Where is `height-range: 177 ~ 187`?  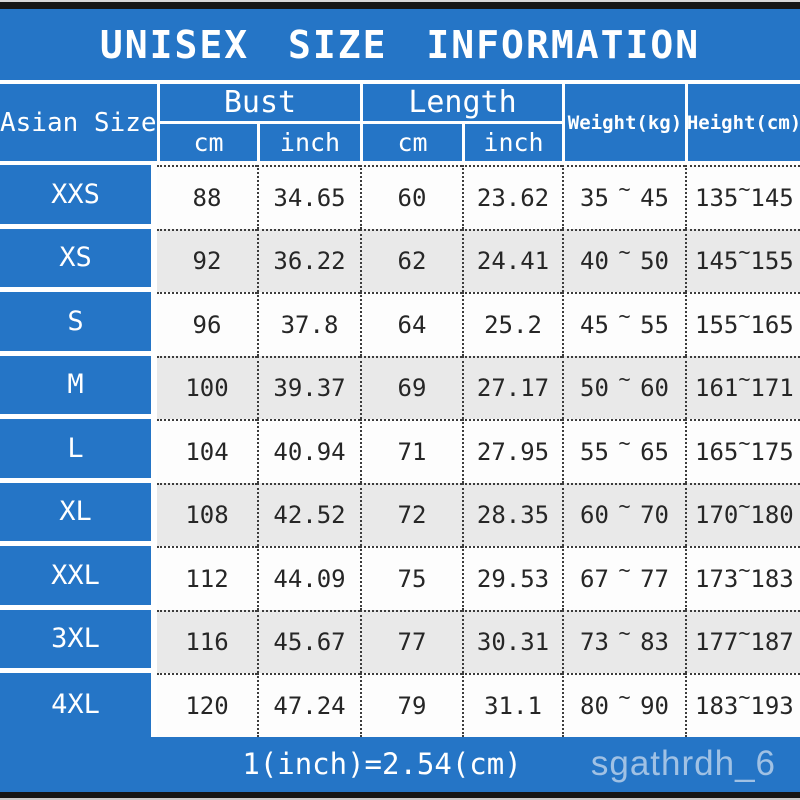
height-range: 177 ~ 187 is located at coordinates (742, 641).